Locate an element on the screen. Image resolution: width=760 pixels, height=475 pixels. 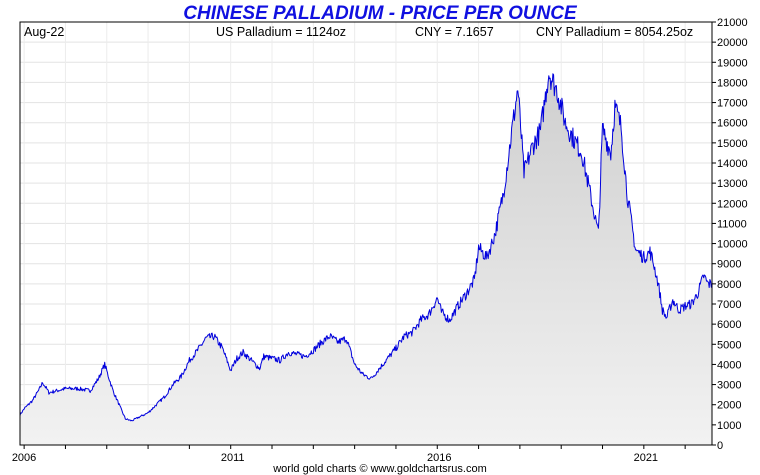
y-tick-label: 8000 is located at coordinates (729, 285).